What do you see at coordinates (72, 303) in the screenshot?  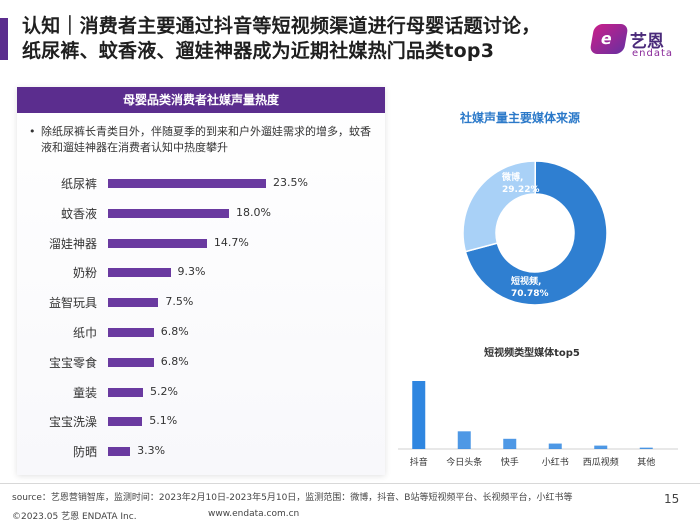 I see `category-label: 益智玩具` at bounding box center [72, 303].